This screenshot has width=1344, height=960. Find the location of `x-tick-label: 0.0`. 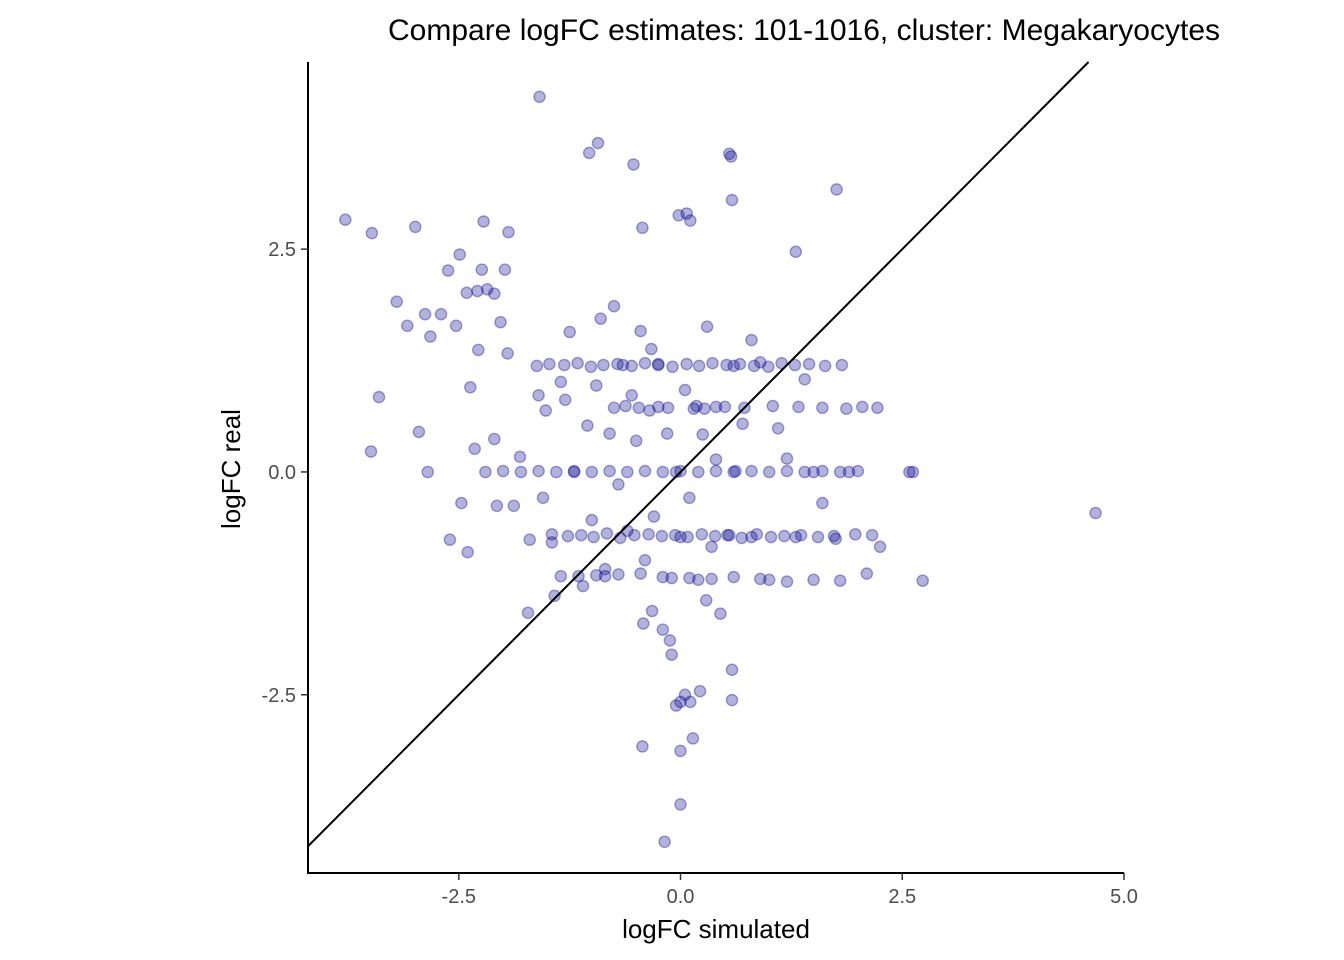

x-tick-label: 0.0 is located at coordinates (681, 897).